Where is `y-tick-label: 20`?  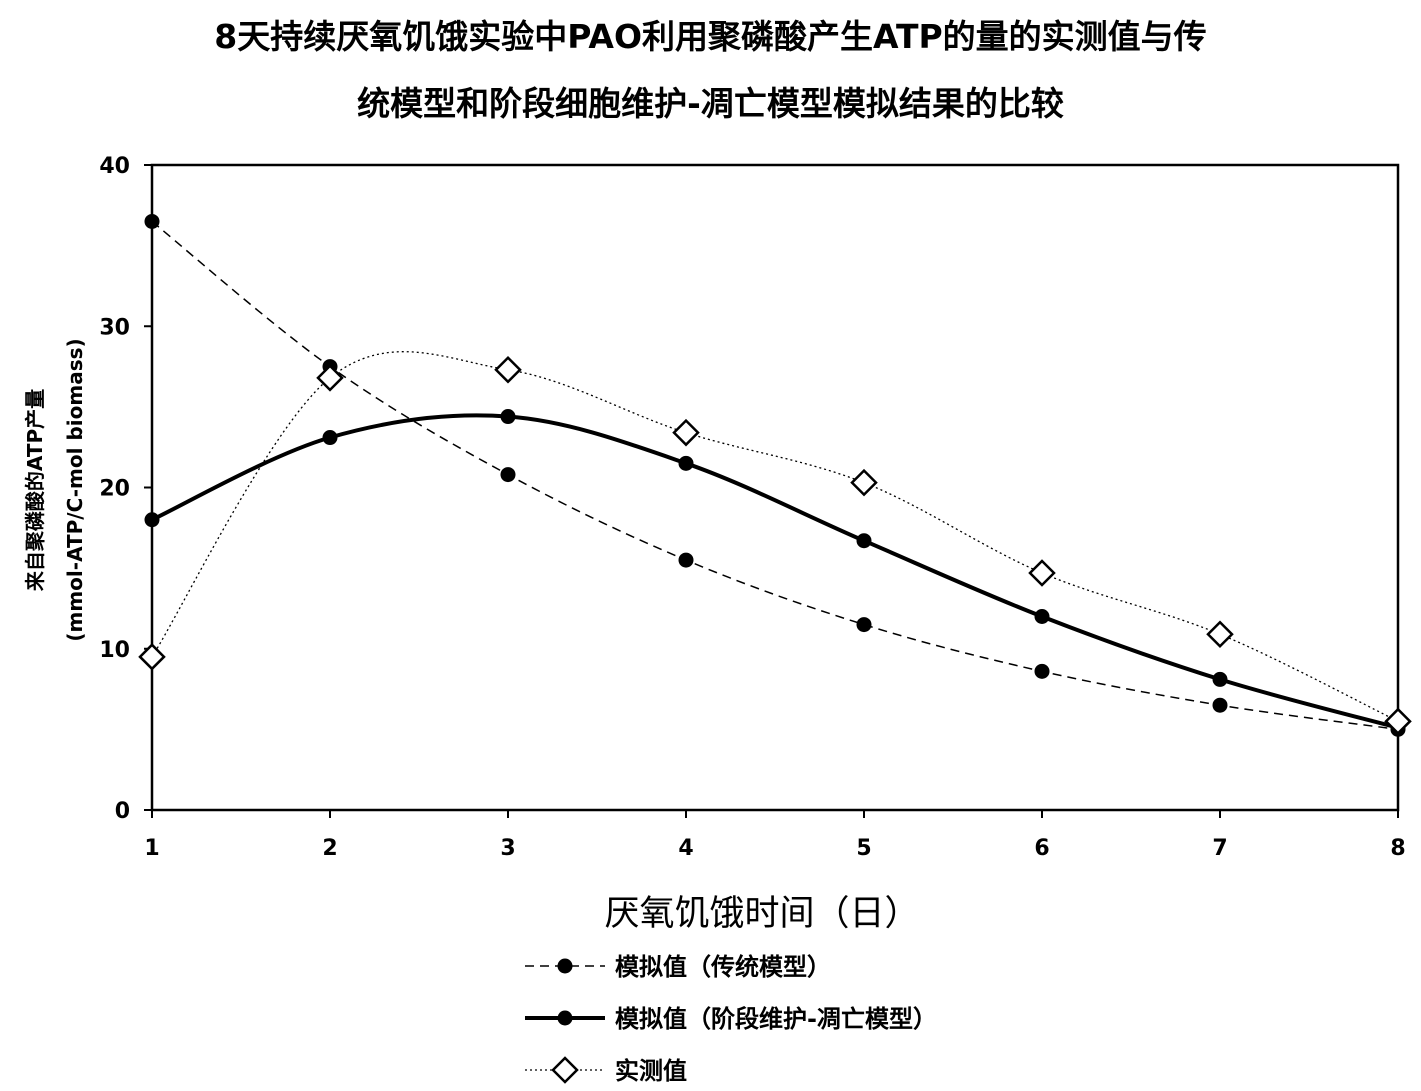
y-tick-label: 20 is located at coordinates (114, 489).